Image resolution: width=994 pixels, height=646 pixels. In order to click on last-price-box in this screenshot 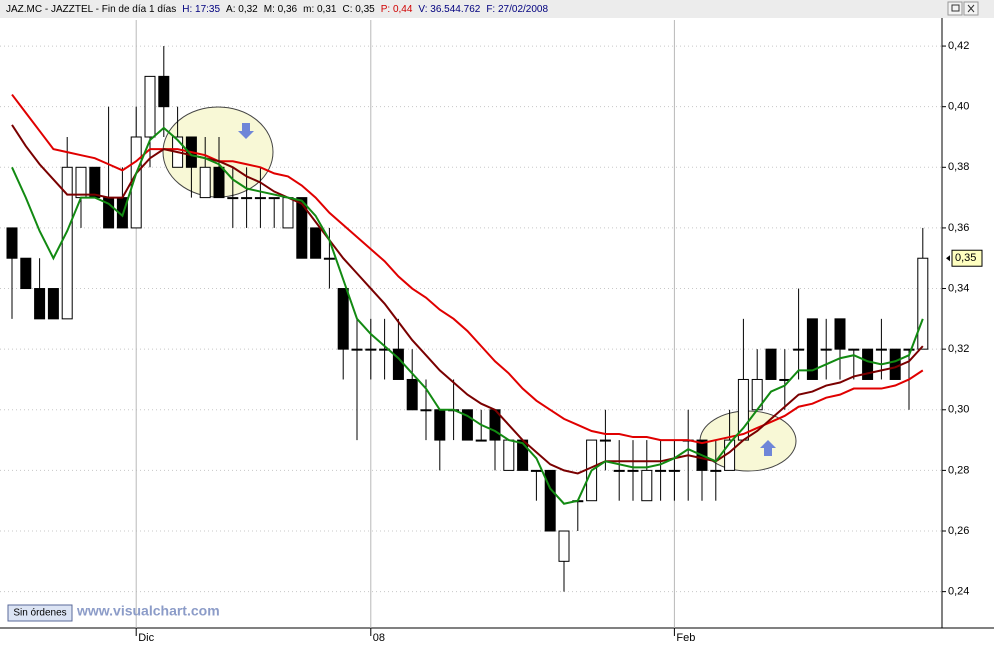, I will do `click(967, 258)`.